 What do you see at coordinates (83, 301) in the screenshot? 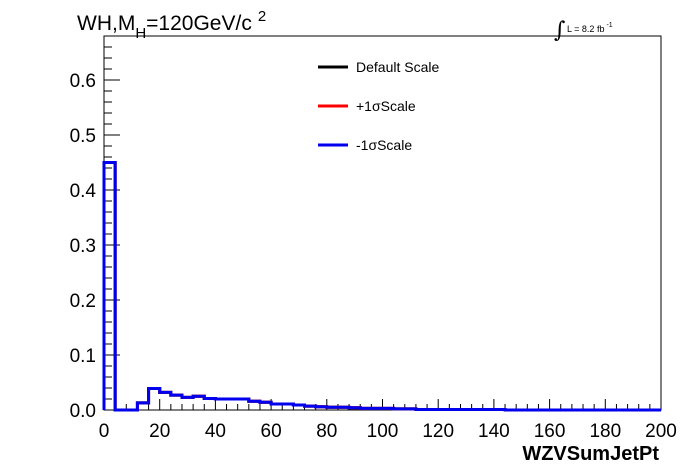
I see `y-tick-label: 0.2` at bounding box center [83, 301].